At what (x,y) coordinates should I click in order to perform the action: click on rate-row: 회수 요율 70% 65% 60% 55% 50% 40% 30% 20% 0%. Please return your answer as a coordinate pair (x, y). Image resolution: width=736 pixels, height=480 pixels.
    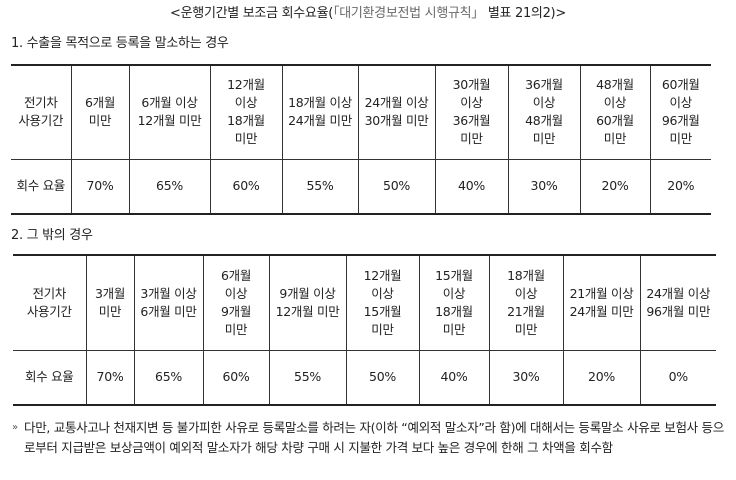
    Looking at the image, I should click on (364, 377).